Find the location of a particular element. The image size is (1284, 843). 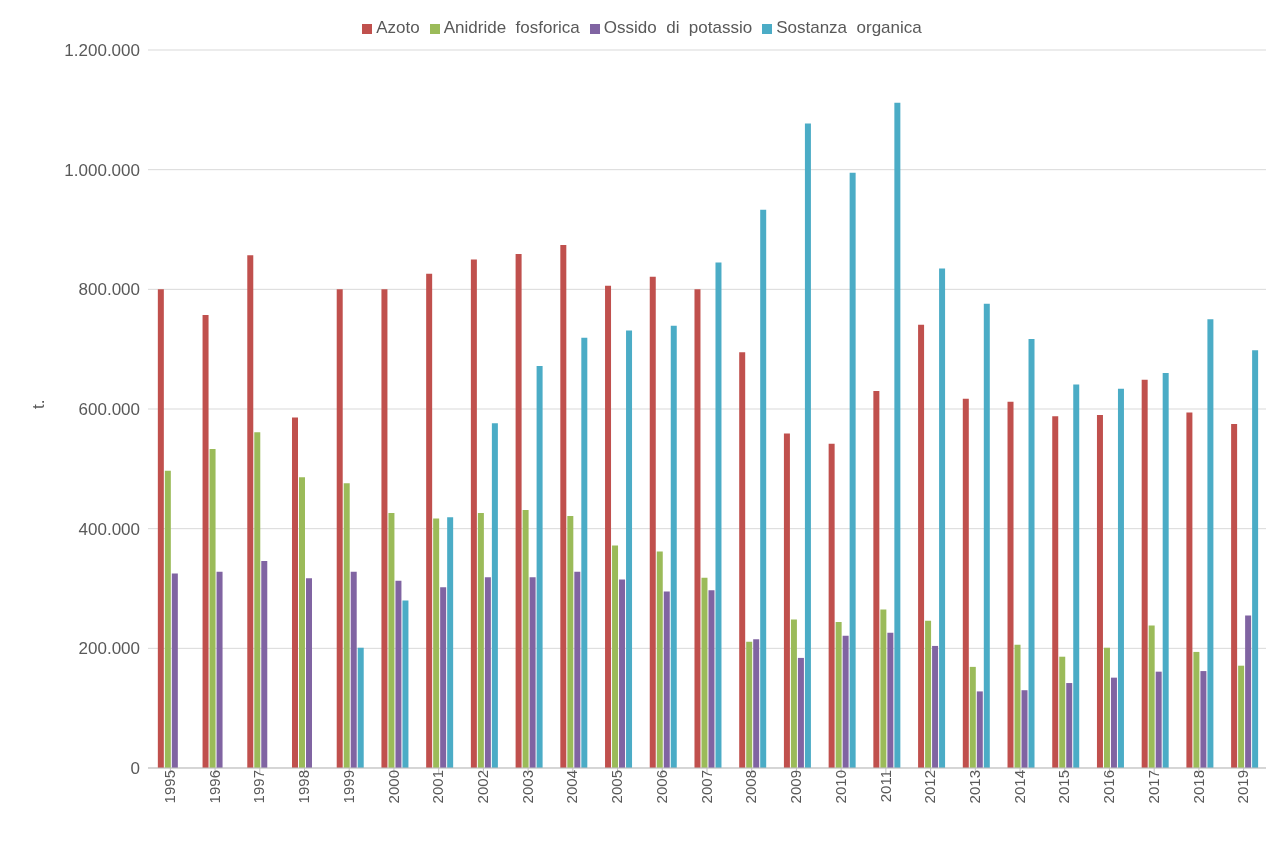

x-tick-label: 2002 is located at coordinates (483, 787).